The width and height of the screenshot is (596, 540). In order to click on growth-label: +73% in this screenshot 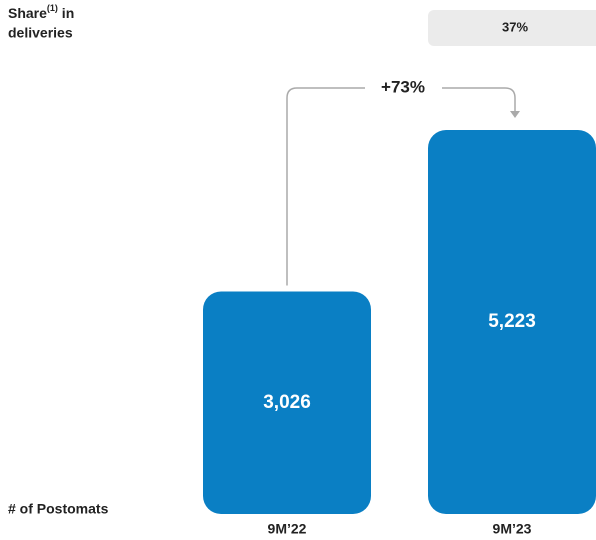, I will do `click(403, 86)`.